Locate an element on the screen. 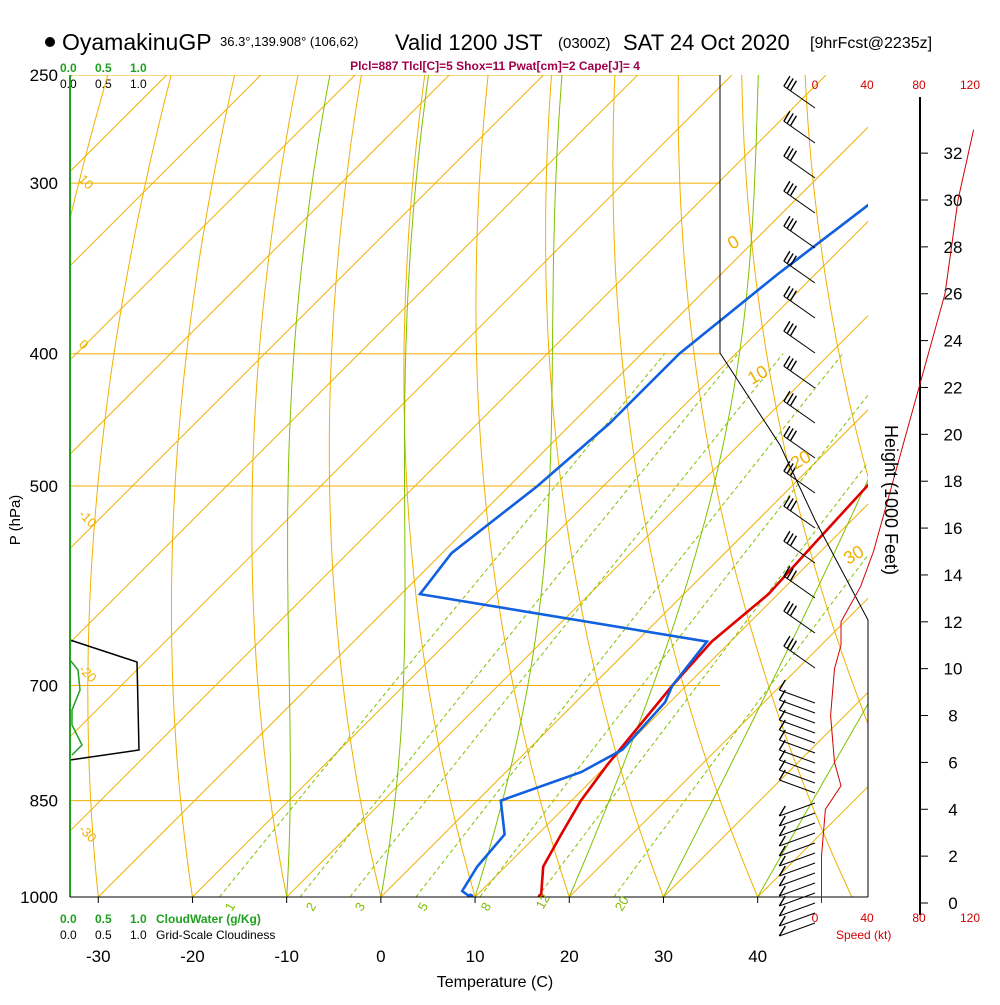 Image resolution: width=1000 pixels, height=1005 pixels. speed-bottom-tick-0: 0 is located at coordinates (815, 918).